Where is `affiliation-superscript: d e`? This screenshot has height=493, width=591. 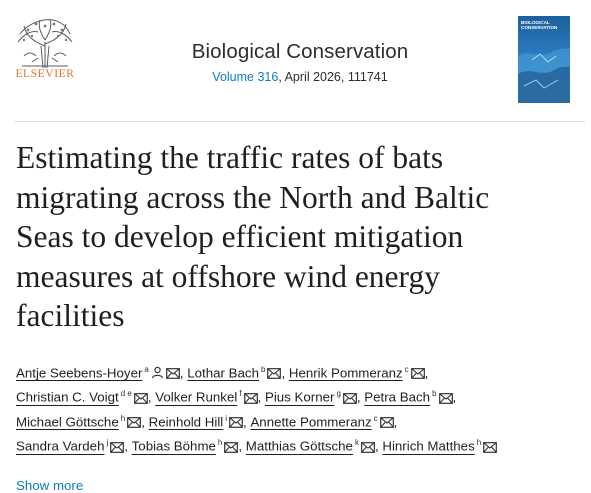
affiliation-superscript: d e is located at coordinates (126, 394).